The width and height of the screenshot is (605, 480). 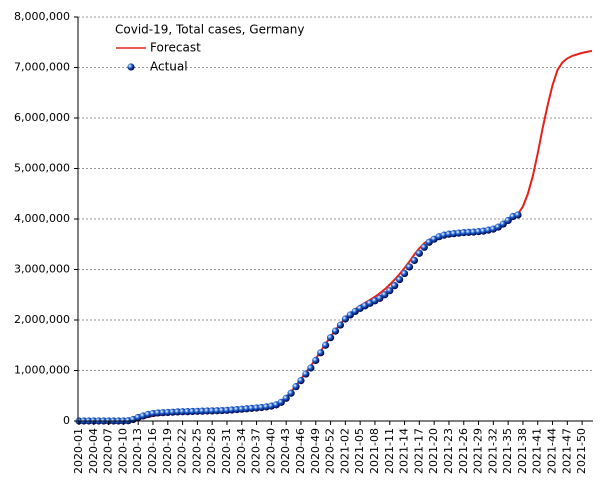 What do you see at coordinates (169, 67) in the screenshot?
I see `legend-label: Actual` at bounding box center [169, 67].